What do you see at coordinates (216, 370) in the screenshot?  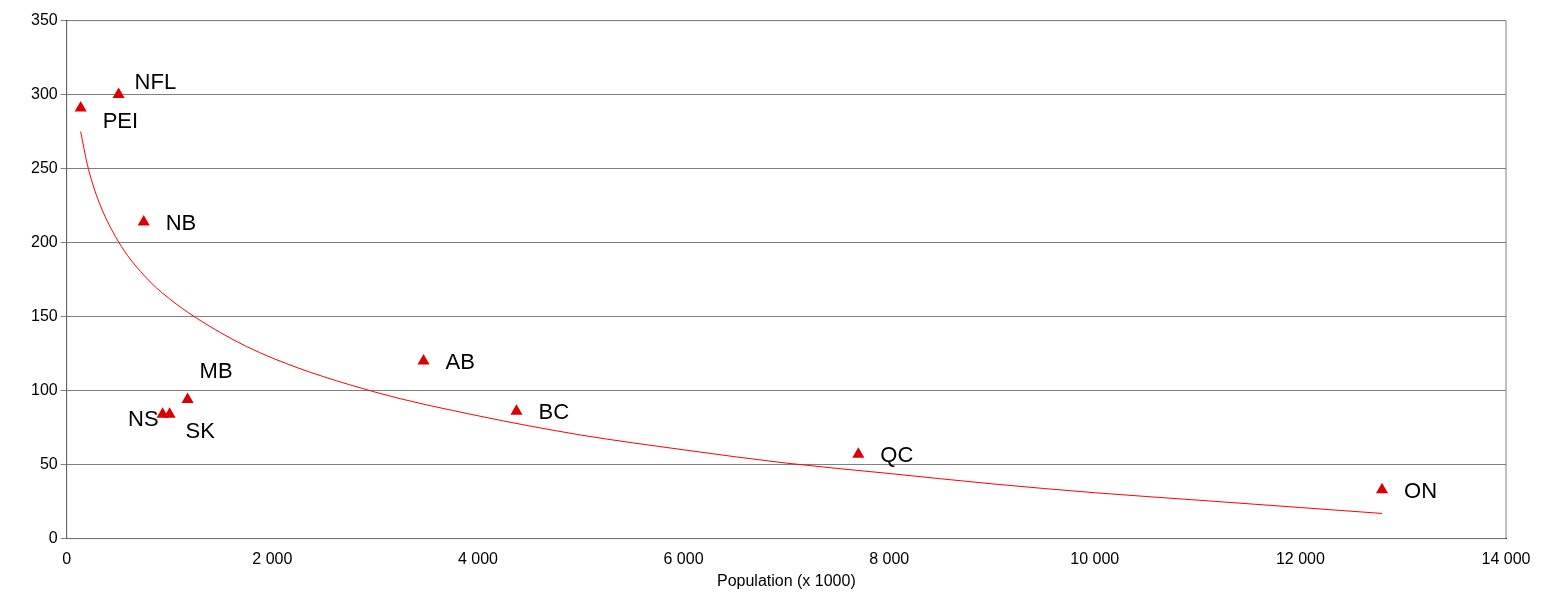 I see `annotation: MB` at bounding box center [216, 370].